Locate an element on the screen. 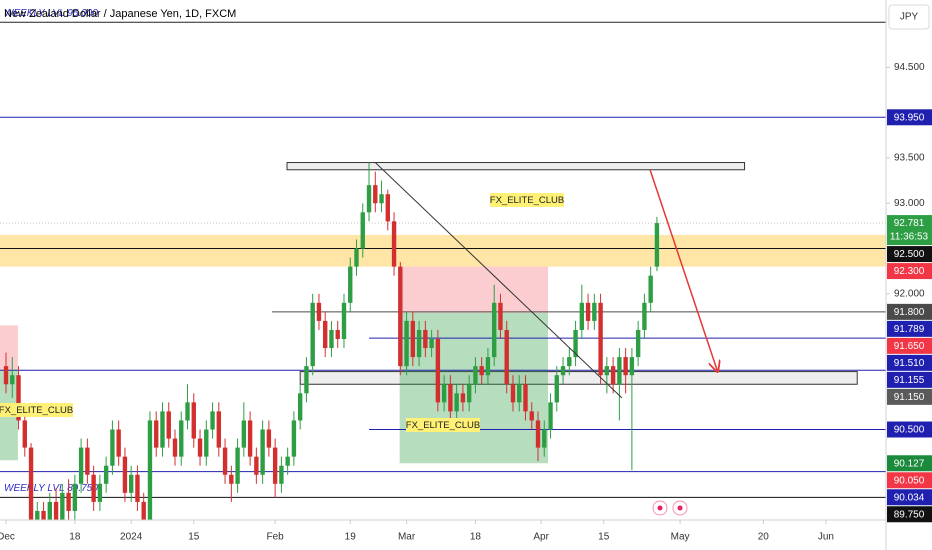  level-tag-label: 90.127 is located at coordinates (909, 463).